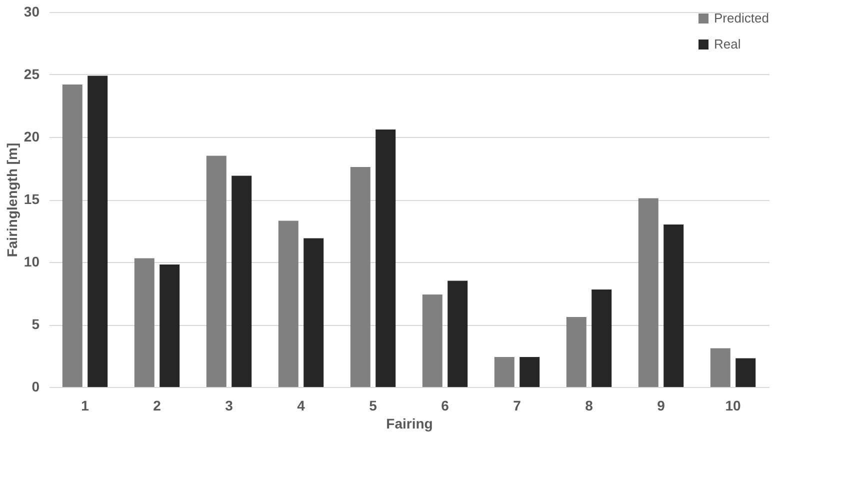 The height and width of the screenshot is (495, 853). I want to click on x-axis-title: Fairing, so click(409, 424).